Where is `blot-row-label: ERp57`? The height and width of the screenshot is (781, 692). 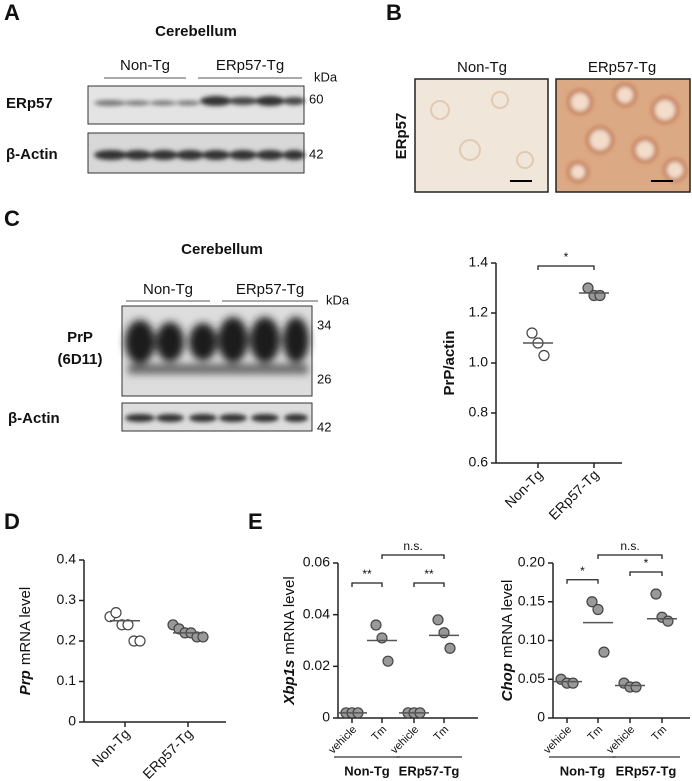 blot-row-label: ERp57 is located at coordinates (29, 103).